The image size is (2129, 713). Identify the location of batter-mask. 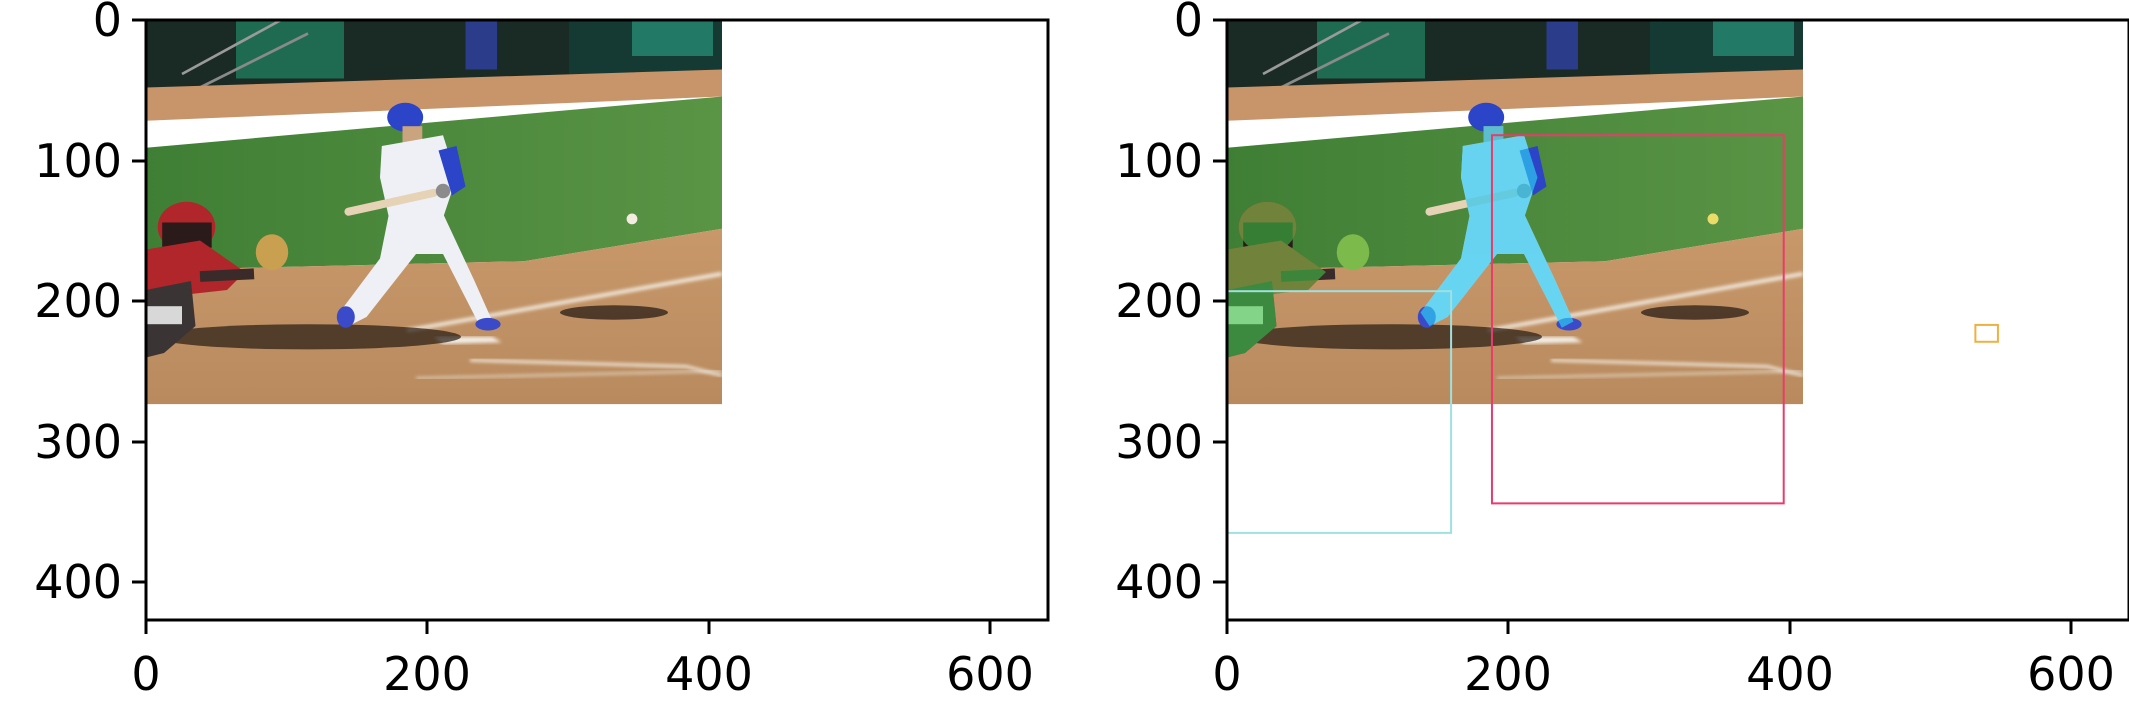
(1497, 227).